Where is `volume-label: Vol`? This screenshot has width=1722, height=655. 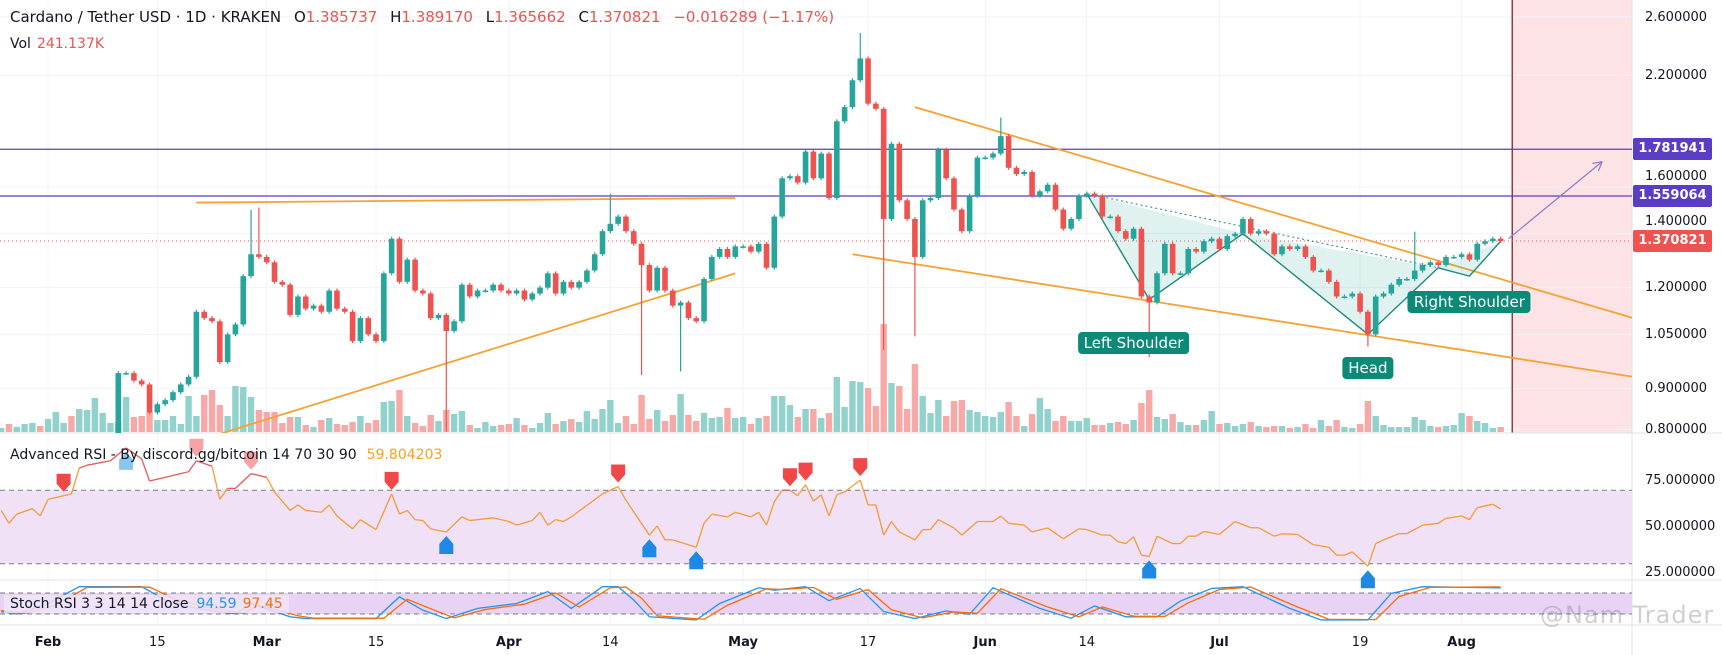
volume-label: Vol is located at coordinates (20, 44).